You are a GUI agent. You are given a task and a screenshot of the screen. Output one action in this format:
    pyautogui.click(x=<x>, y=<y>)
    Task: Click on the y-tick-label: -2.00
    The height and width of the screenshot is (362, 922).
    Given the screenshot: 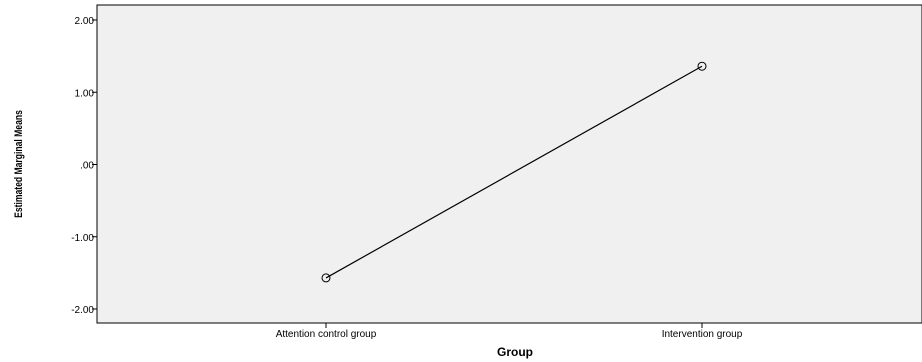 What is the action you would take?
    pyautogui.click(x=82, y=310)
    